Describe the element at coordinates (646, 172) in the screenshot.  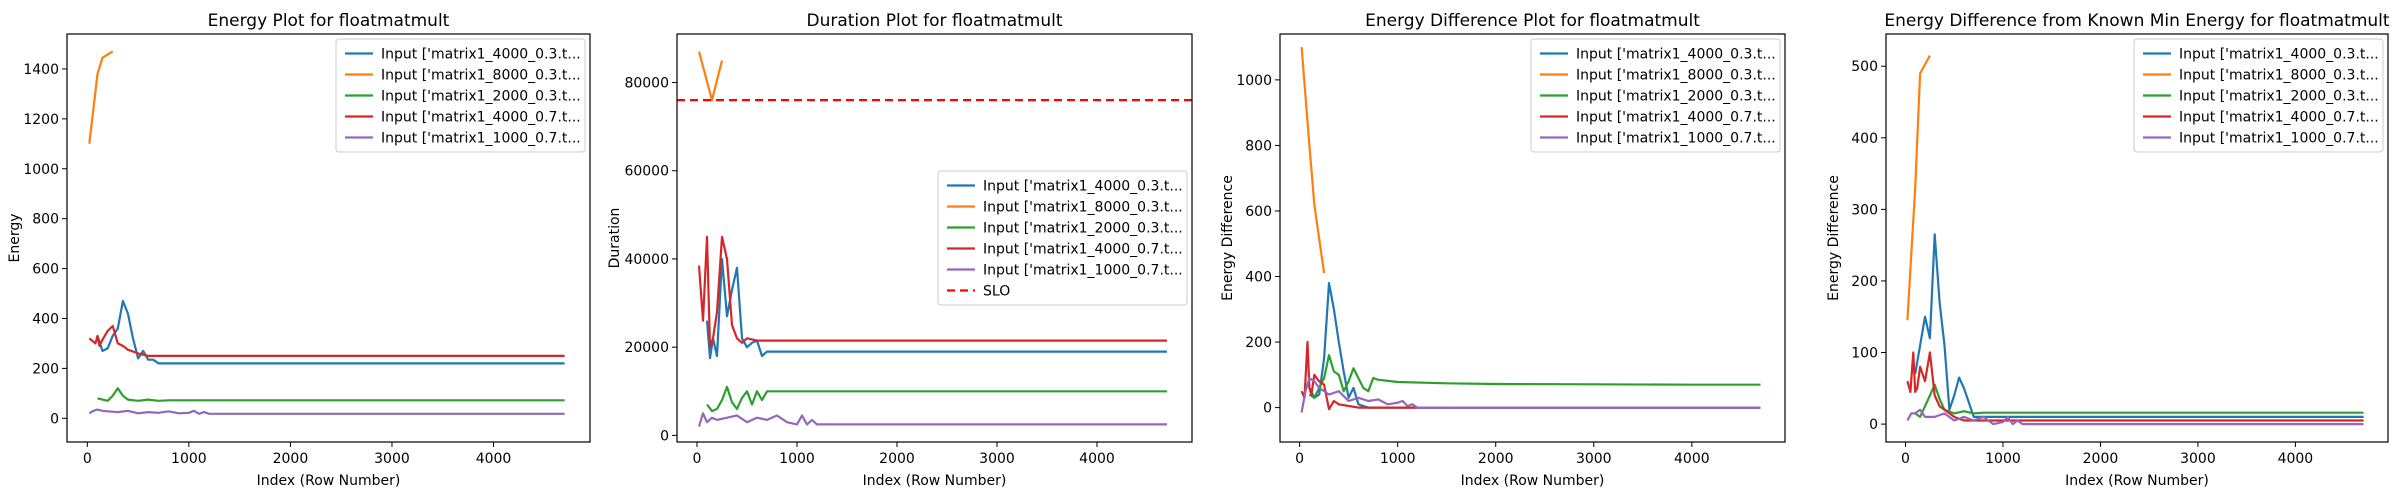
I see `y-tick-label: 60000` at that location.